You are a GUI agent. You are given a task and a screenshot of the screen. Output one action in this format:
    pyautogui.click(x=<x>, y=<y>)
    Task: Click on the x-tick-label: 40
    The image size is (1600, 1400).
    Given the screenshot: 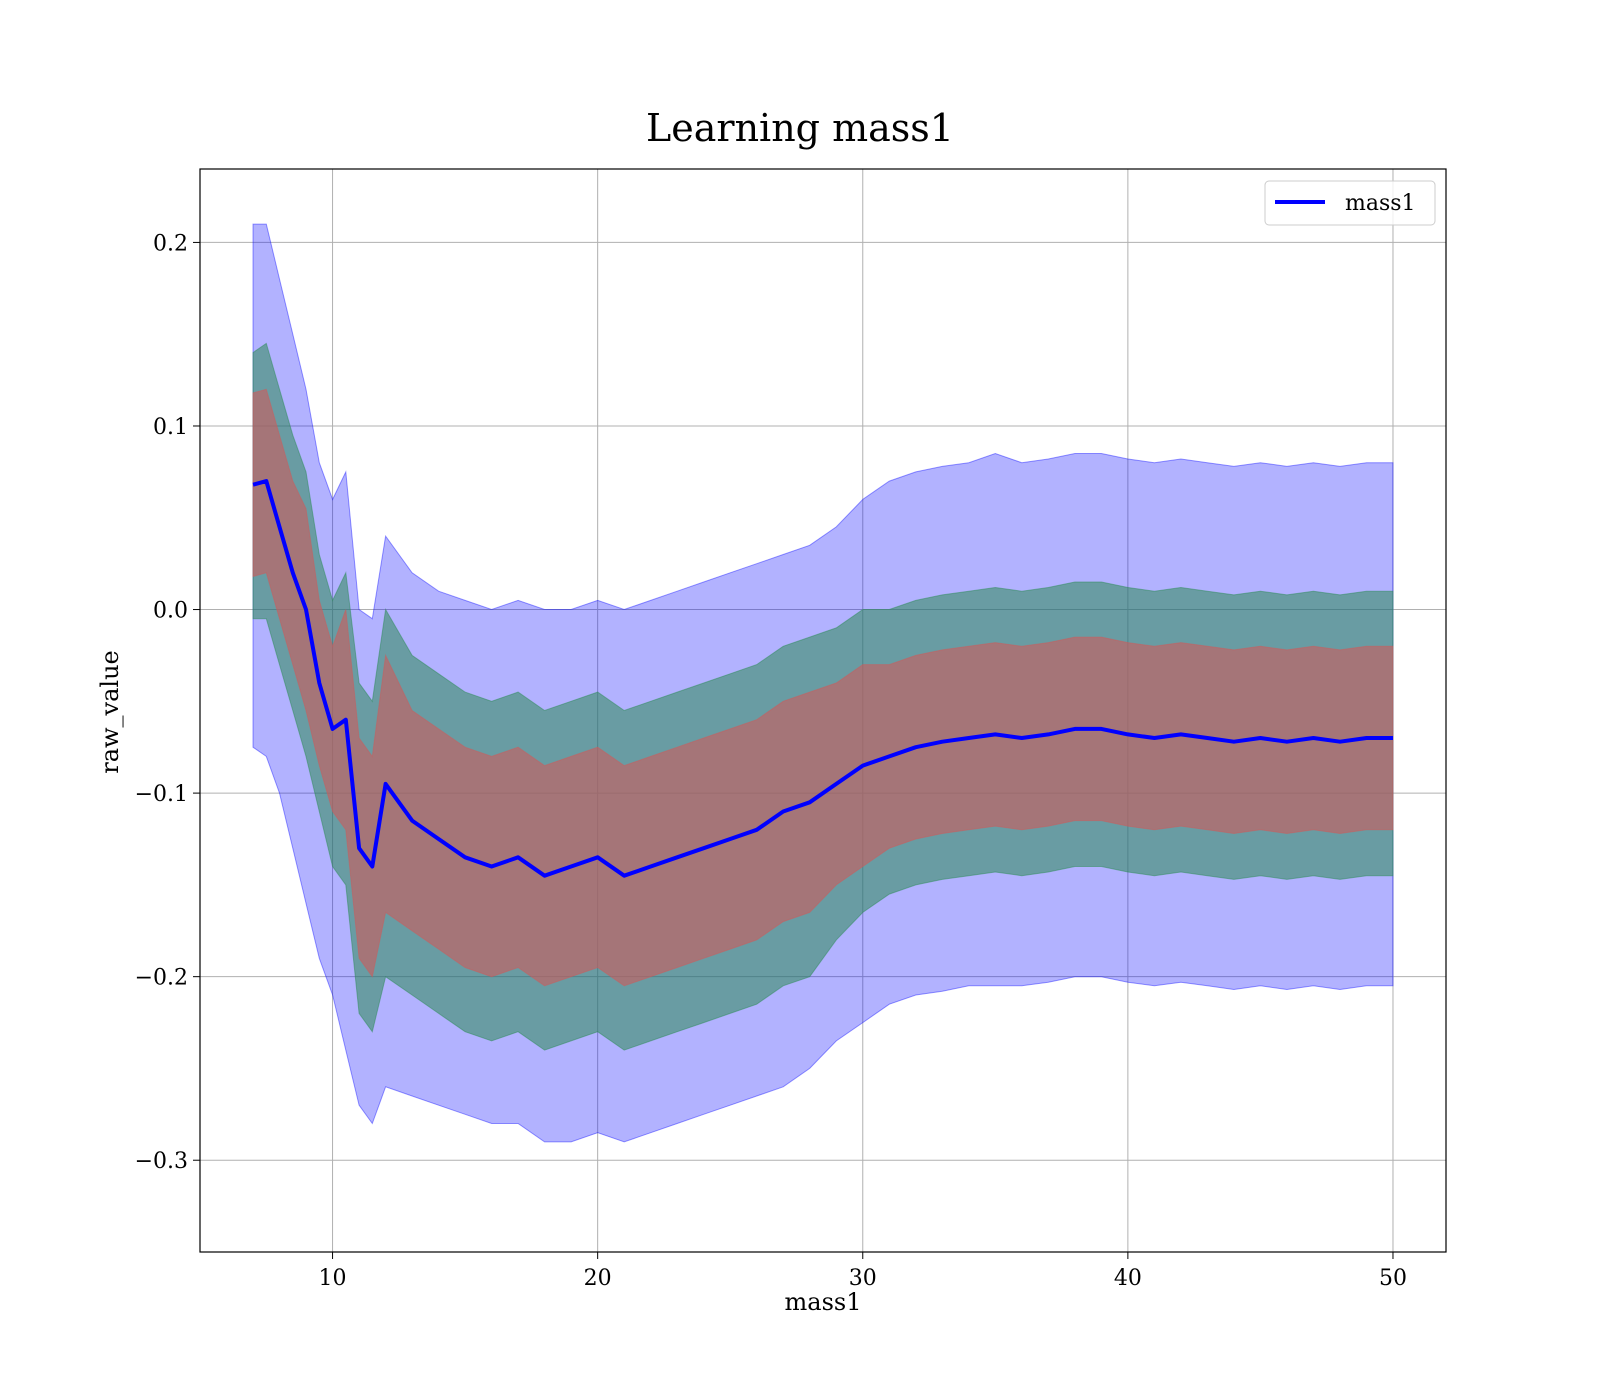 What is the action you would take?
    pyautogui.click(x=1128, y=1278)
    